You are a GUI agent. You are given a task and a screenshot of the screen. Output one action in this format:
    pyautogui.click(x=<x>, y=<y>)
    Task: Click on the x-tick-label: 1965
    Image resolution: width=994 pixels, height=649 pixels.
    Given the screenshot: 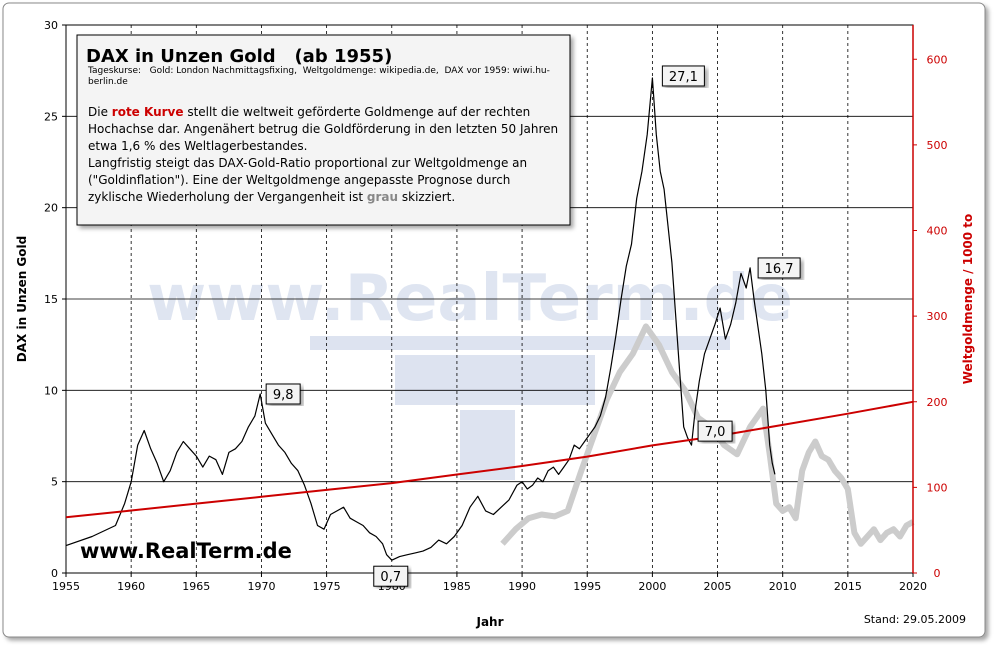 What is the action you would take?
    pyautogui.click(x=196, y=586)
    